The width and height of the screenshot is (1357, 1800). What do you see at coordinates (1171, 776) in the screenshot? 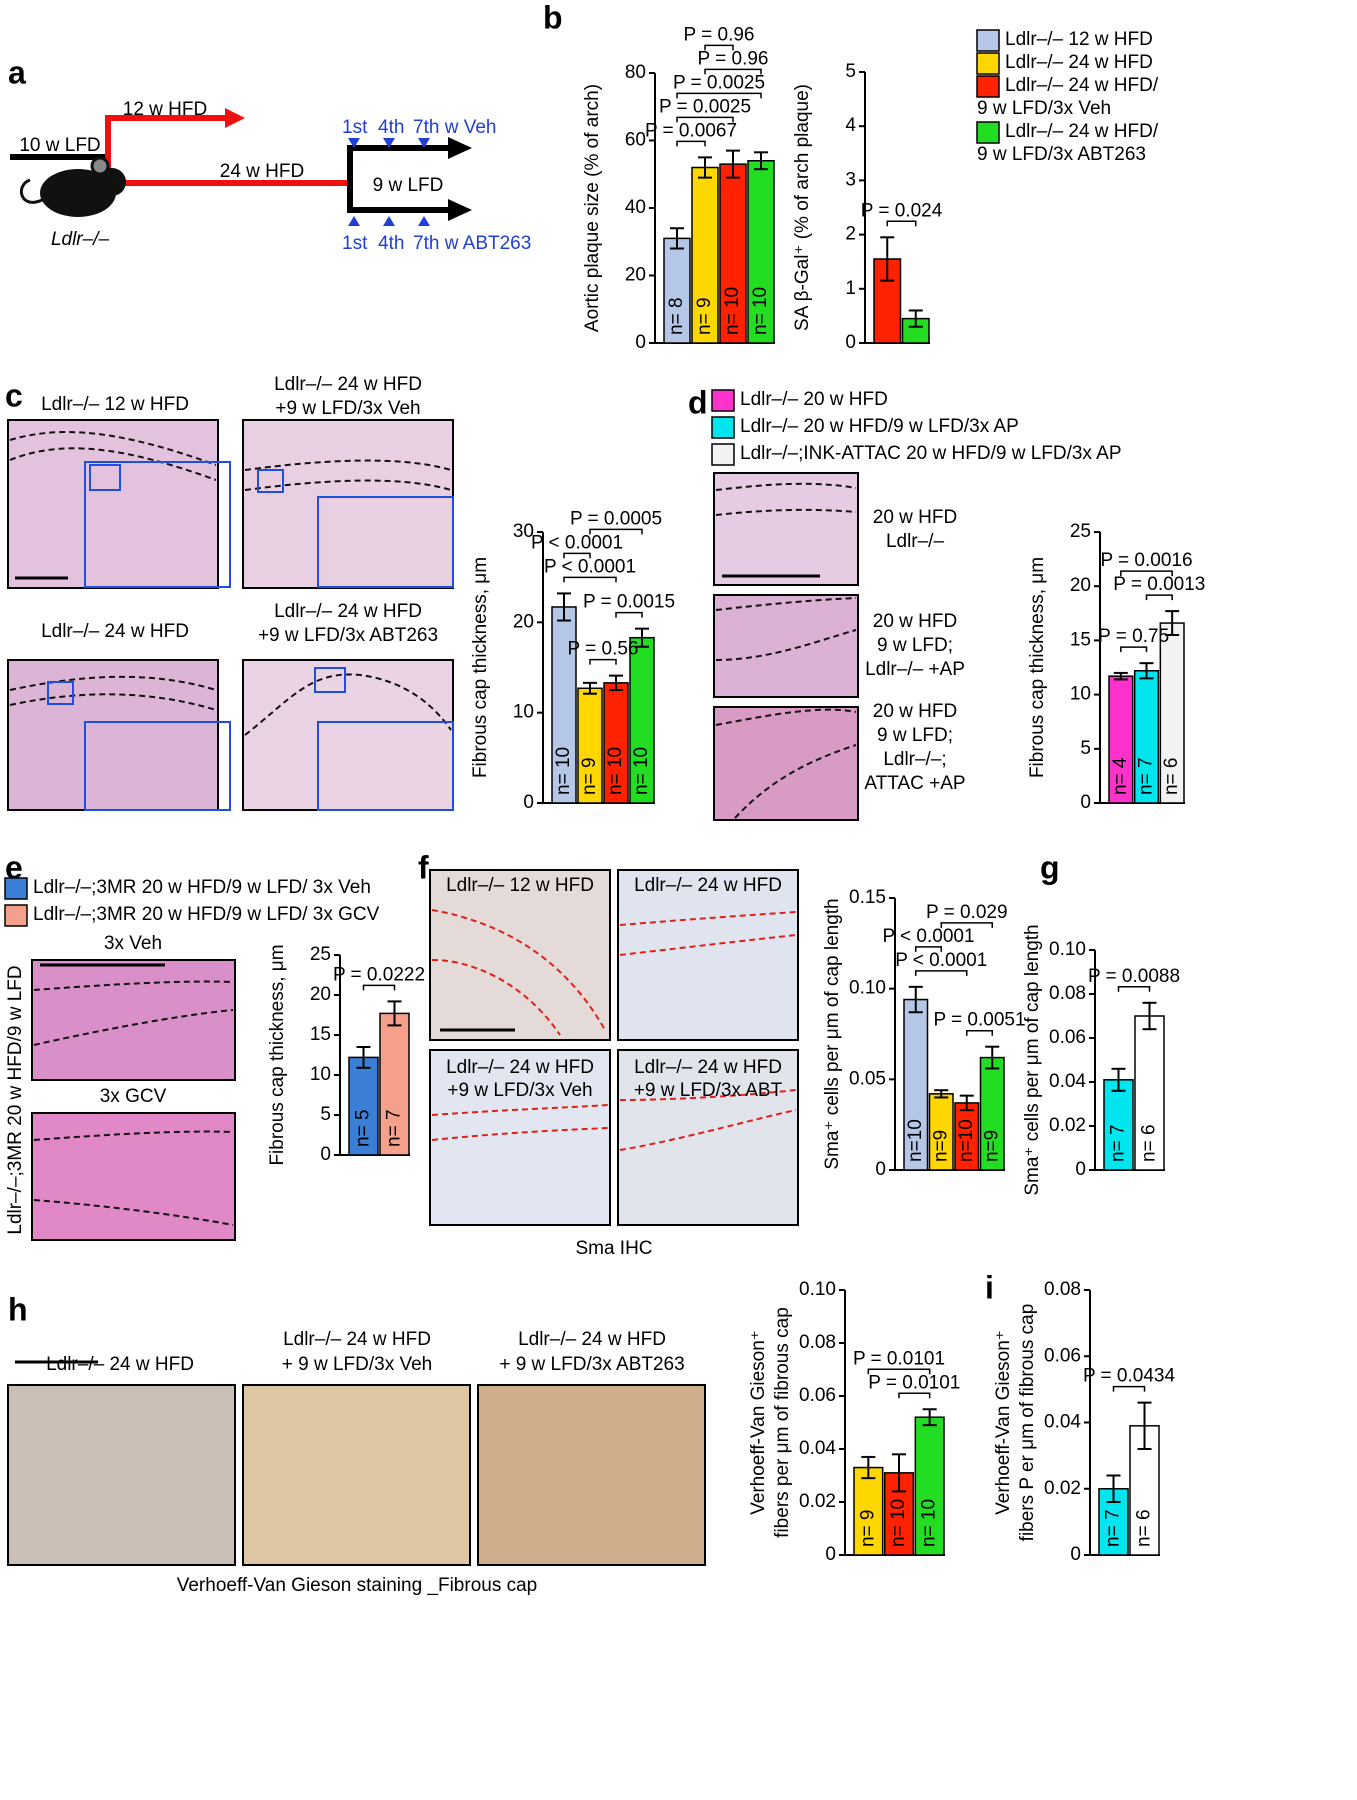
I see `n-label: n= 6` at bounding box center [1171, 776].